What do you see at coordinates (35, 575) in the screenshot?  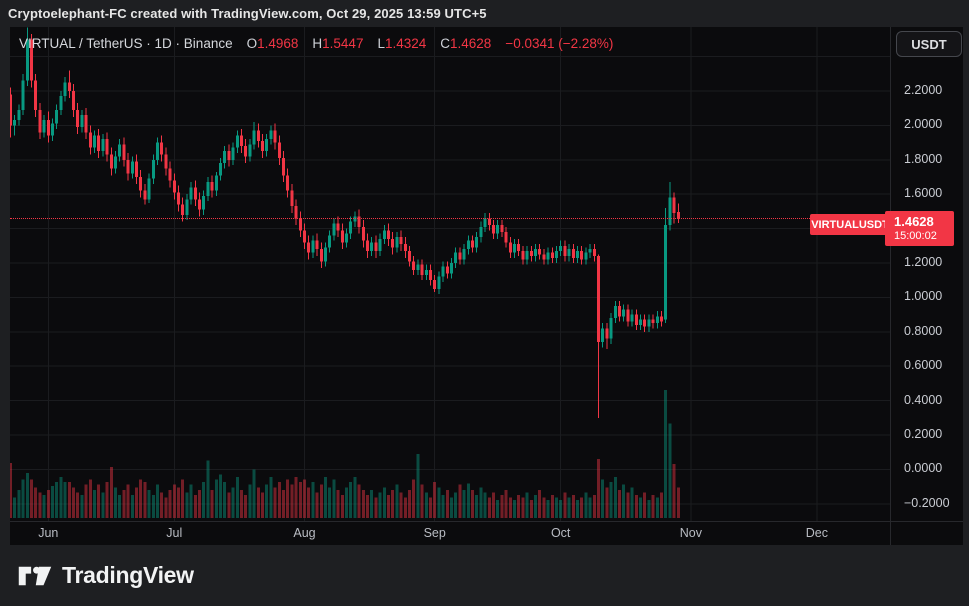 I see `tradingview-logo-icon` at bounding box center [35, 575].